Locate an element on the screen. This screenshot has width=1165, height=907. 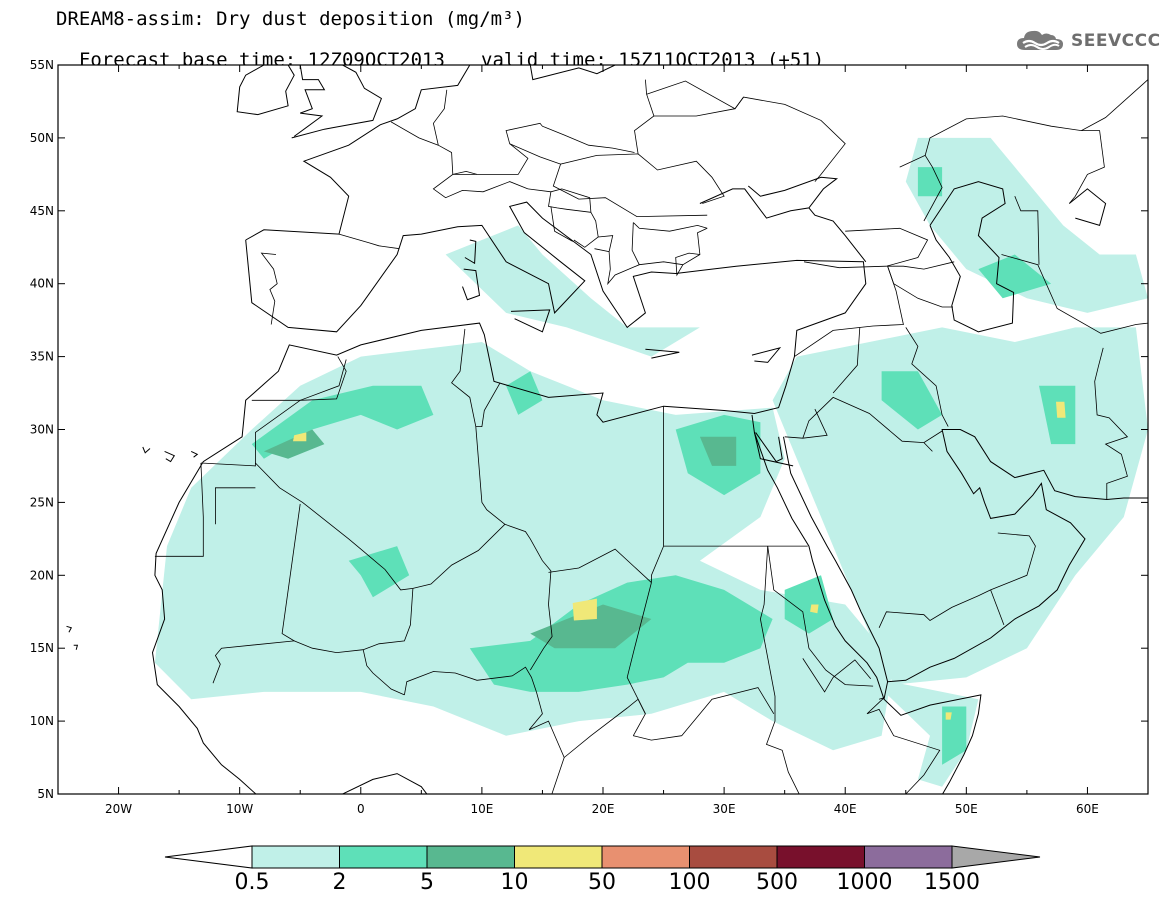
colorbar-label: 1000 is located at coordinates (864, 882).